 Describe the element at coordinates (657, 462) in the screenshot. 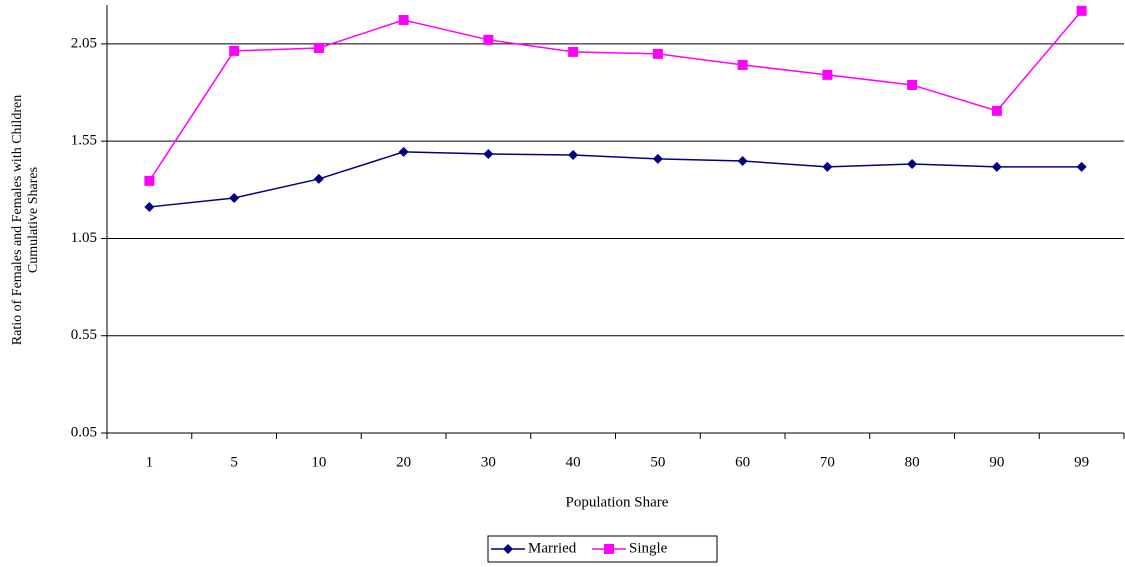

I see `x-tick-label: 50` at that location.